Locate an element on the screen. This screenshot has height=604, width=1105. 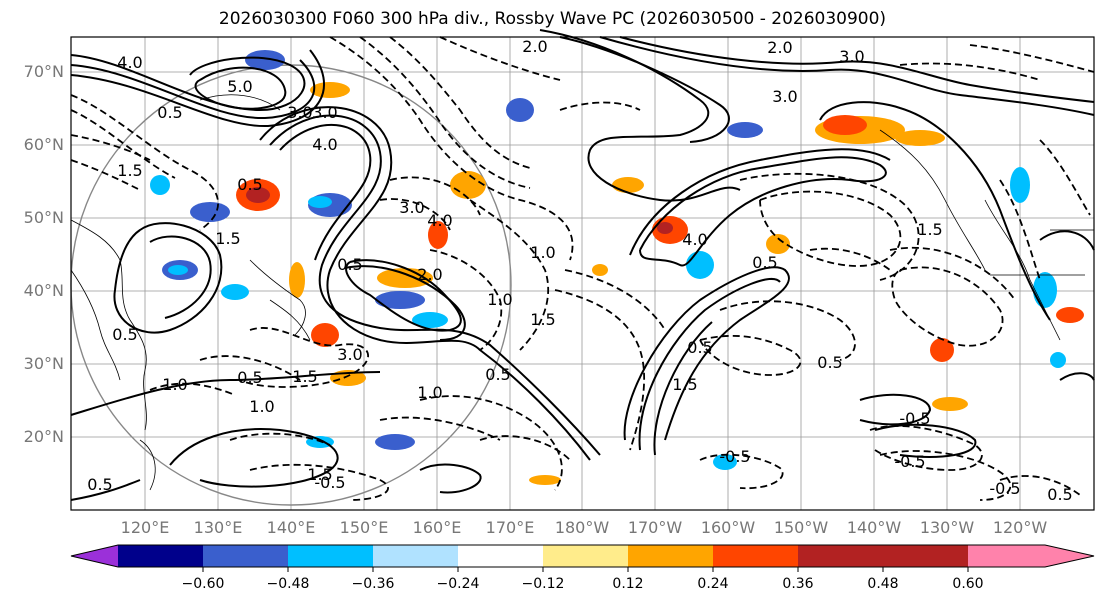
lat-label: 70°N is located at coordinates (43, 71).